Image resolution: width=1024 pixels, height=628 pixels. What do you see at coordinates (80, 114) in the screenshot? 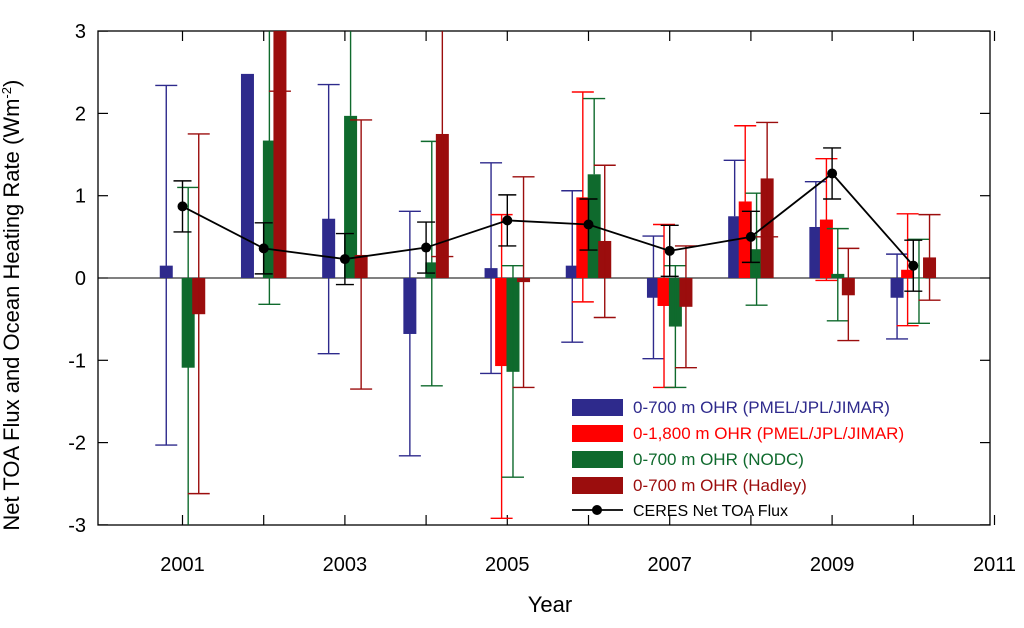
I see `y-tick-label: 2` at bounding box center [80, 114].